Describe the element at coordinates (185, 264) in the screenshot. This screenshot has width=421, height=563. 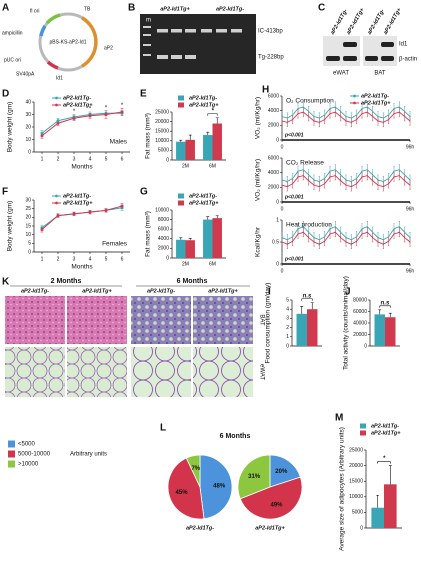
I see `x-tick-label: 2M` at that location.